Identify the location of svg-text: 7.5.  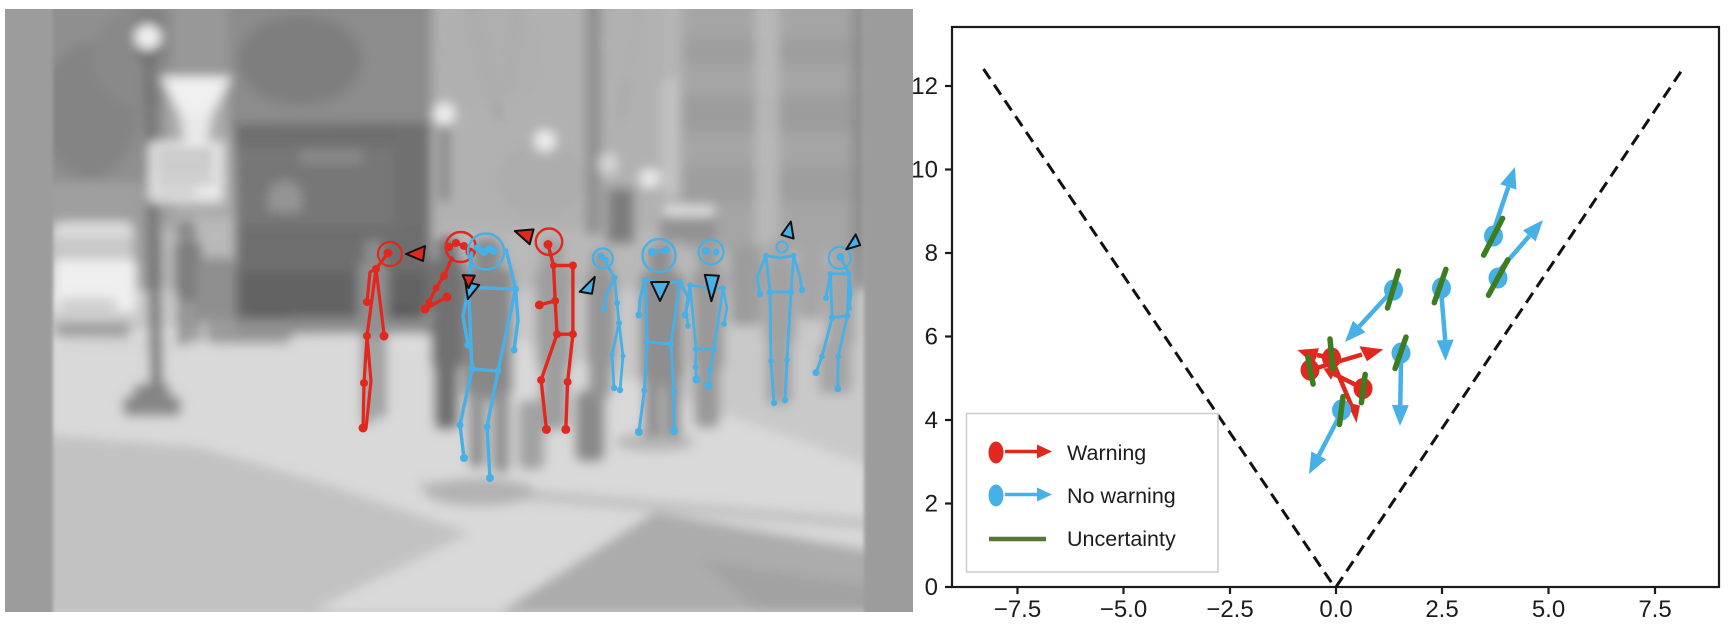
(1654, 609).